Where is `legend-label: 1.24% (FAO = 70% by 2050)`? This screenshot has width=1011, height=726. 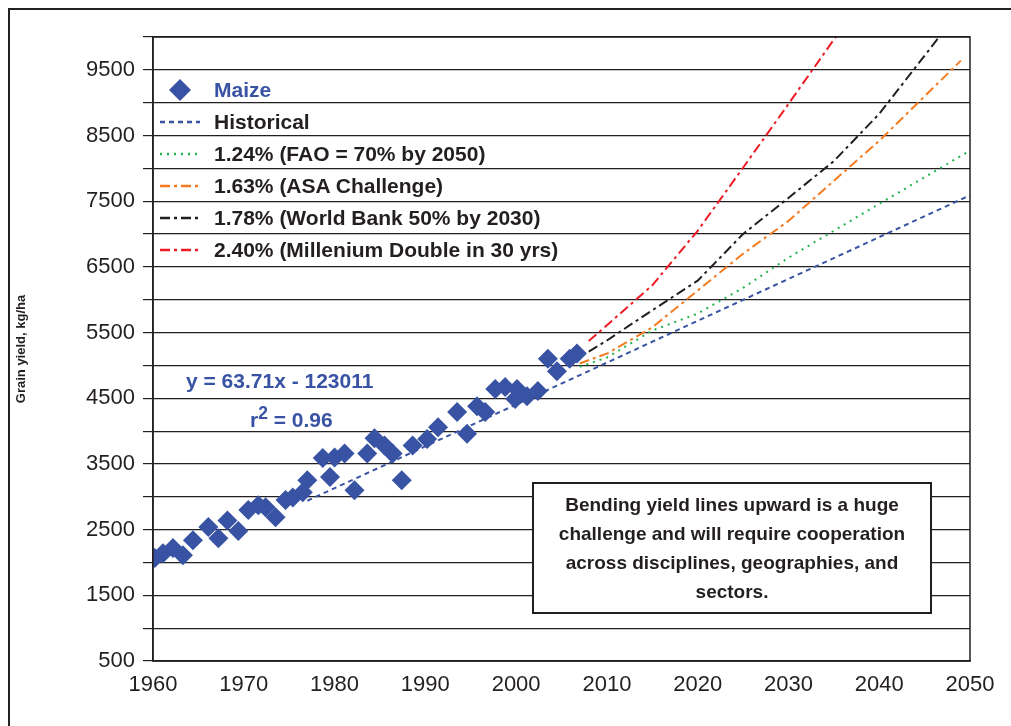
legend-label: 1.24% (FAO = 70% by 2050) is located at coordinates (350, 154).